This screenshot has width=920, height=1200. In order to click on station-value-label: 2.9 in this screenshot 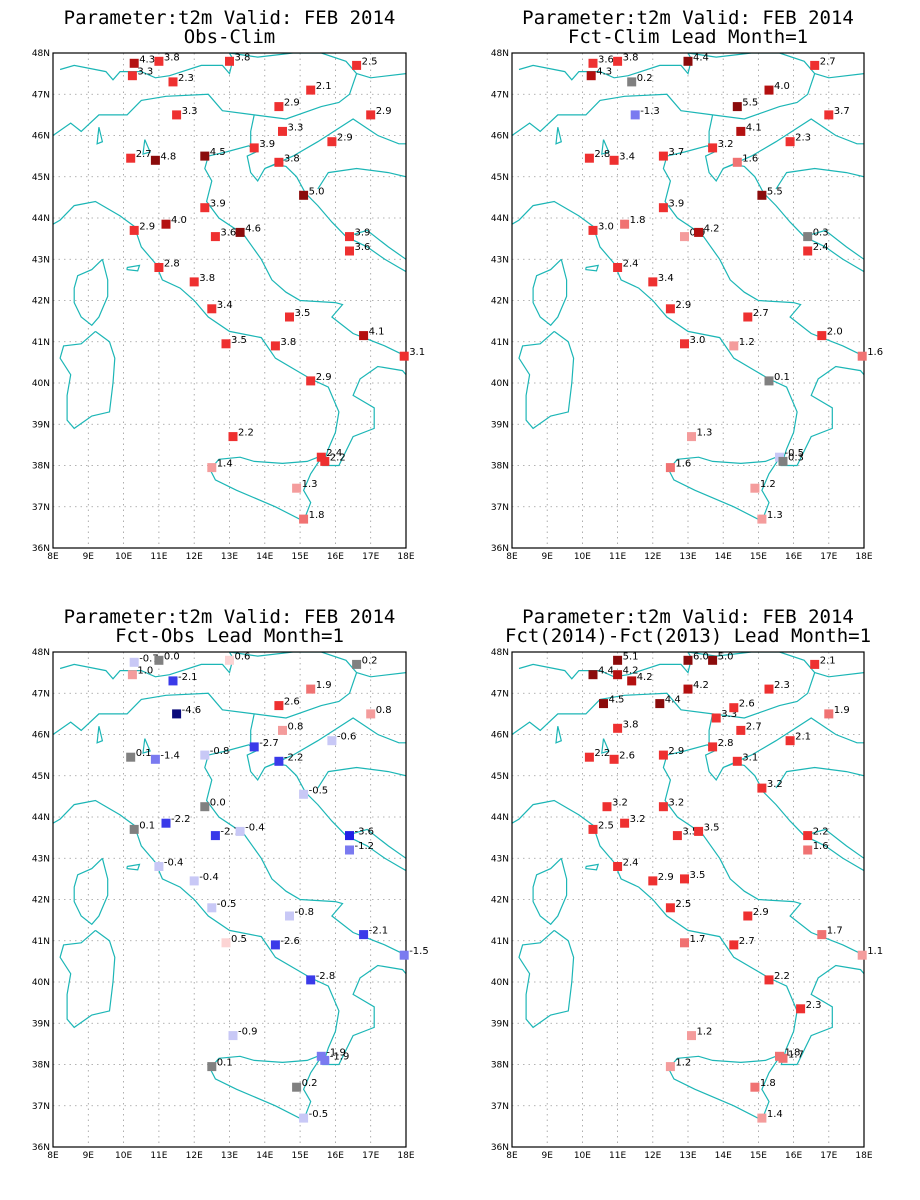, I will do `click(761, 912)`.